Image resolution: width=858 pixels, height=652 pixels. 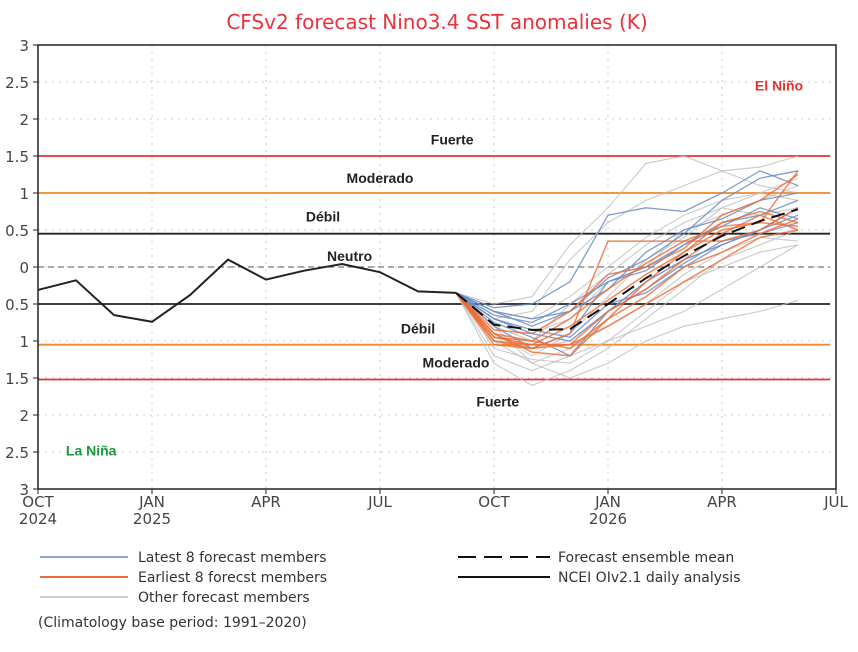 What do you see at coordinates (436, 22) in the screenshot?
I see `chart-title: CFSv2 forecast Nino3.4 SST anomalies (K)` at bounding box center [436, 22].